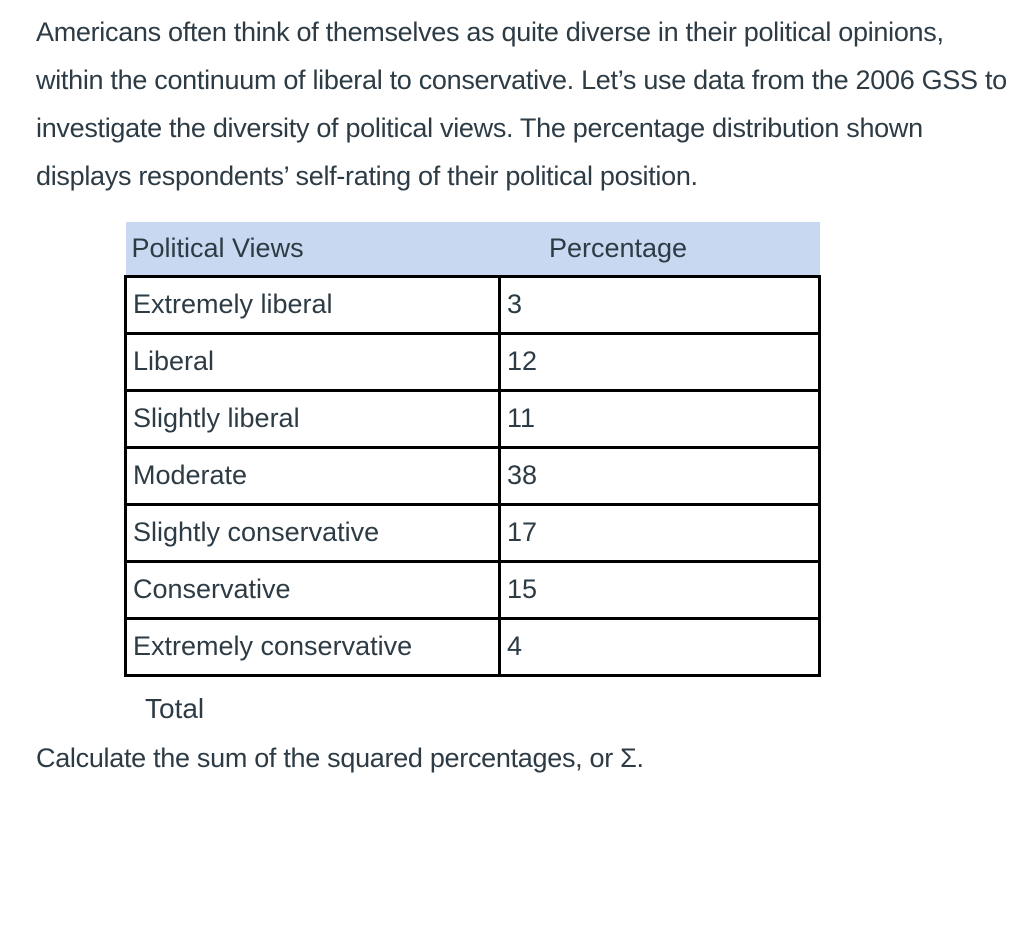 This screenshot has width=1014, height=936. What do you see at coordinates (659, 418) in the screenshot?
I see `percentage-cell: 11` at bounding box center [659, 418].